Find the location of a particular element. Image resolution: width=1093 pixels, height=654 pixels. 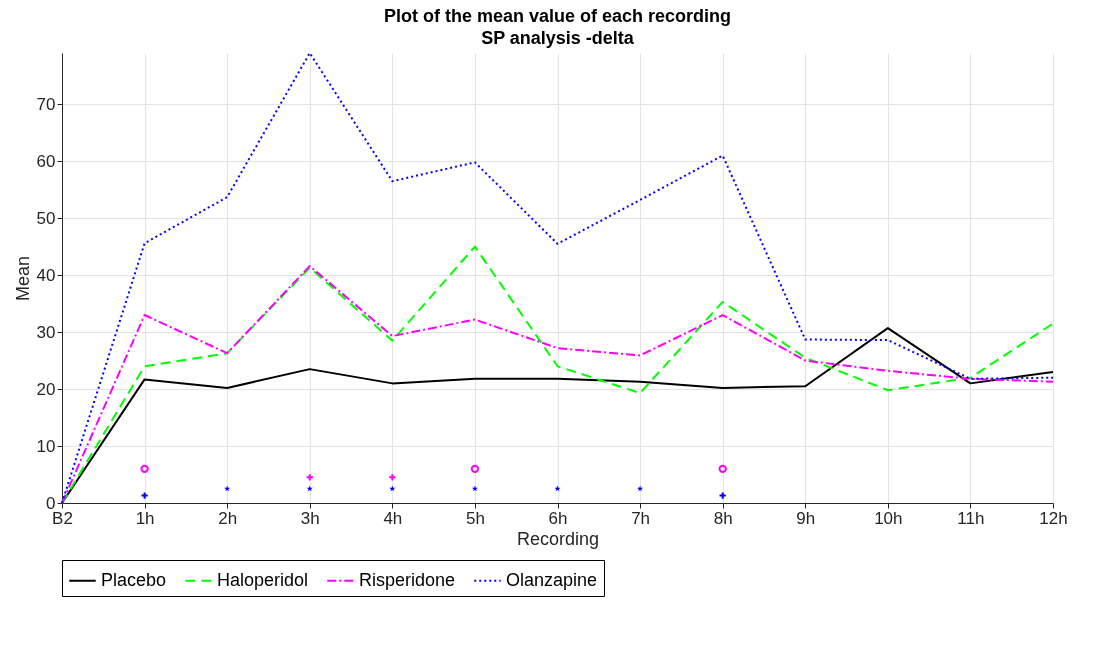

legend-label: Risperidone is located at coordinates (407, 579).